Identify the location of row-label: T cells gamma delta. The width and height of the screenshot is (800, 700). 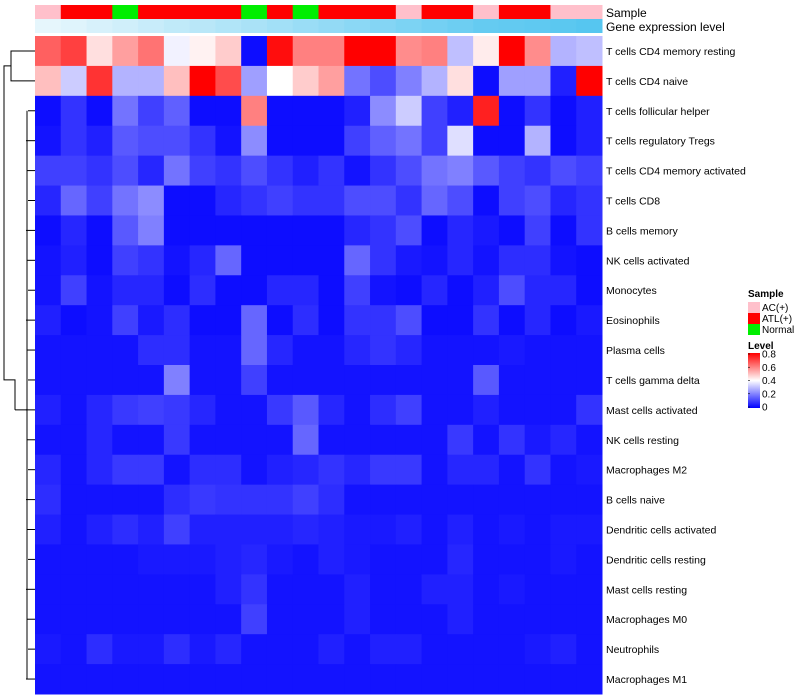
(653, 381).